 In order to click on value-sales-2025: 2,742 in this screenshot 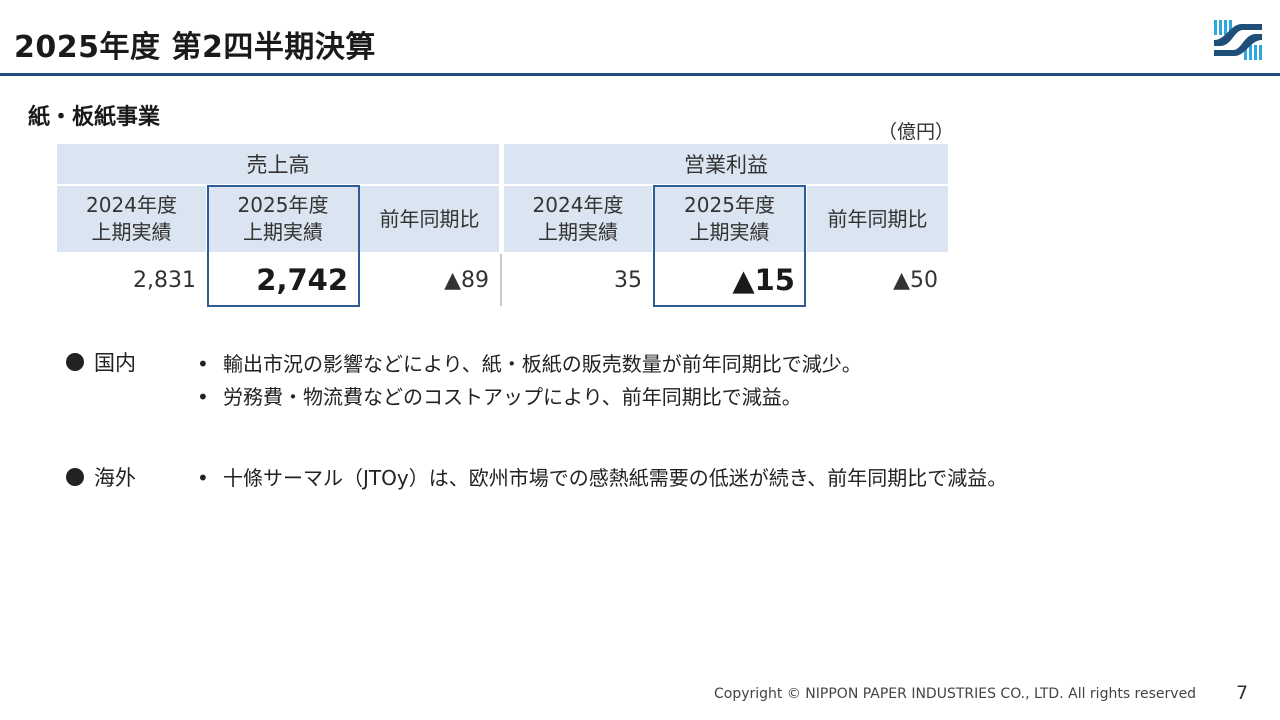, I will do `click(302, 280)`.